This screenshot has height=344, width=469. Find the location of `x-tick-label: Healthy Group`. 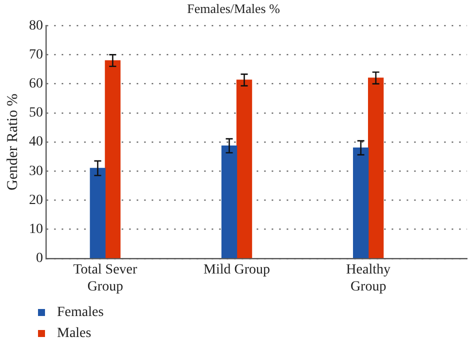

x-tick-label: Healthy Group is located at coordinates (368, 278).